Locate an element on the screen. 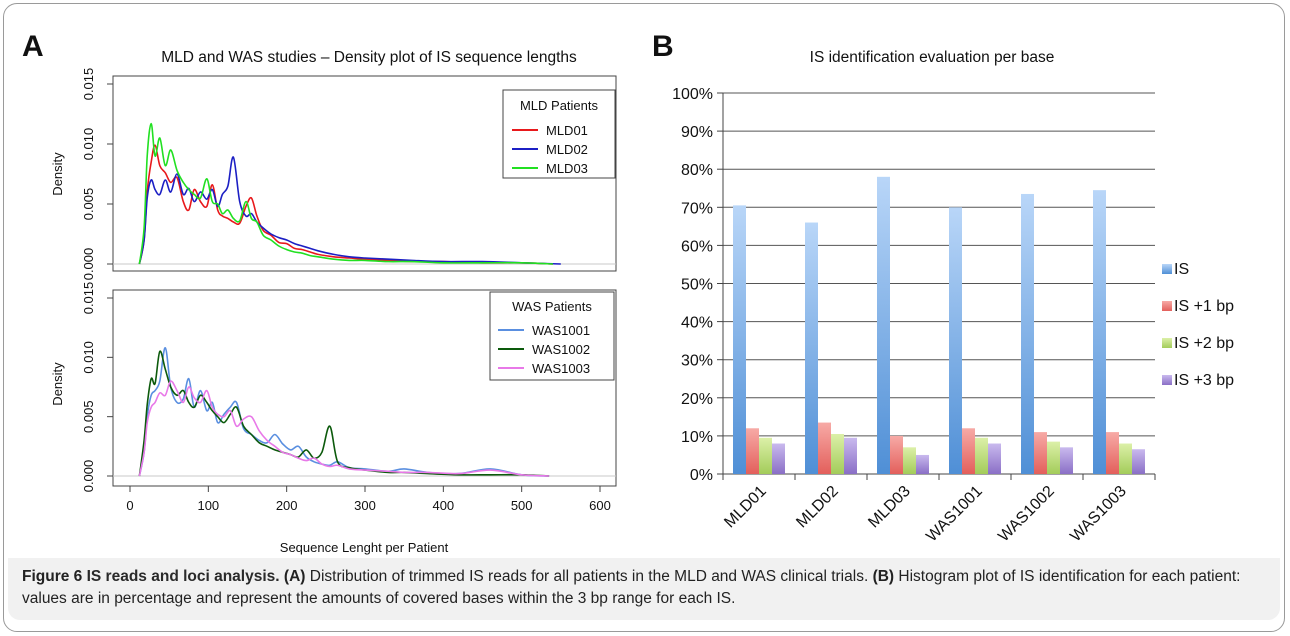 This screenshot has height=636, width=1290. series-lines-was is located at coordinates (344, 411).